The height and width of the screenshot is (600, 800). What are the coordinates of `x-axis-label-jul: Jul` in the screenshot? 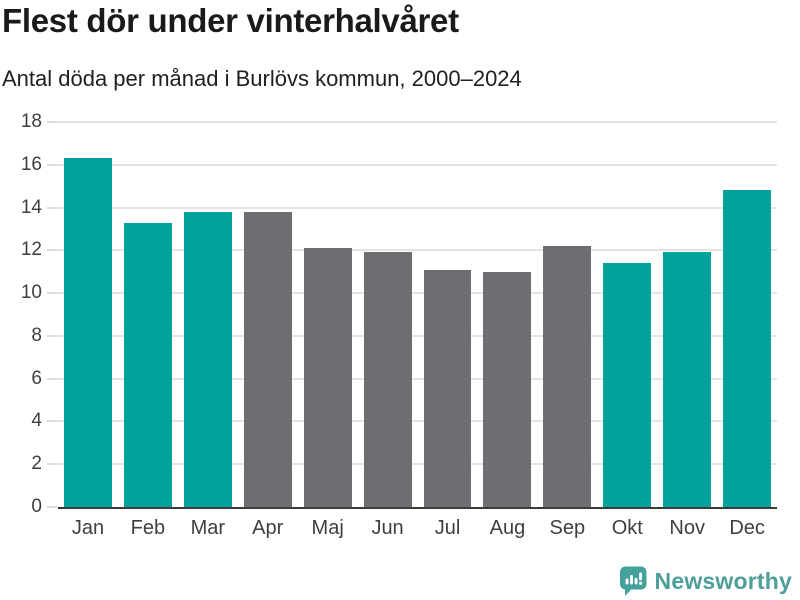 It's located at (447, 528).